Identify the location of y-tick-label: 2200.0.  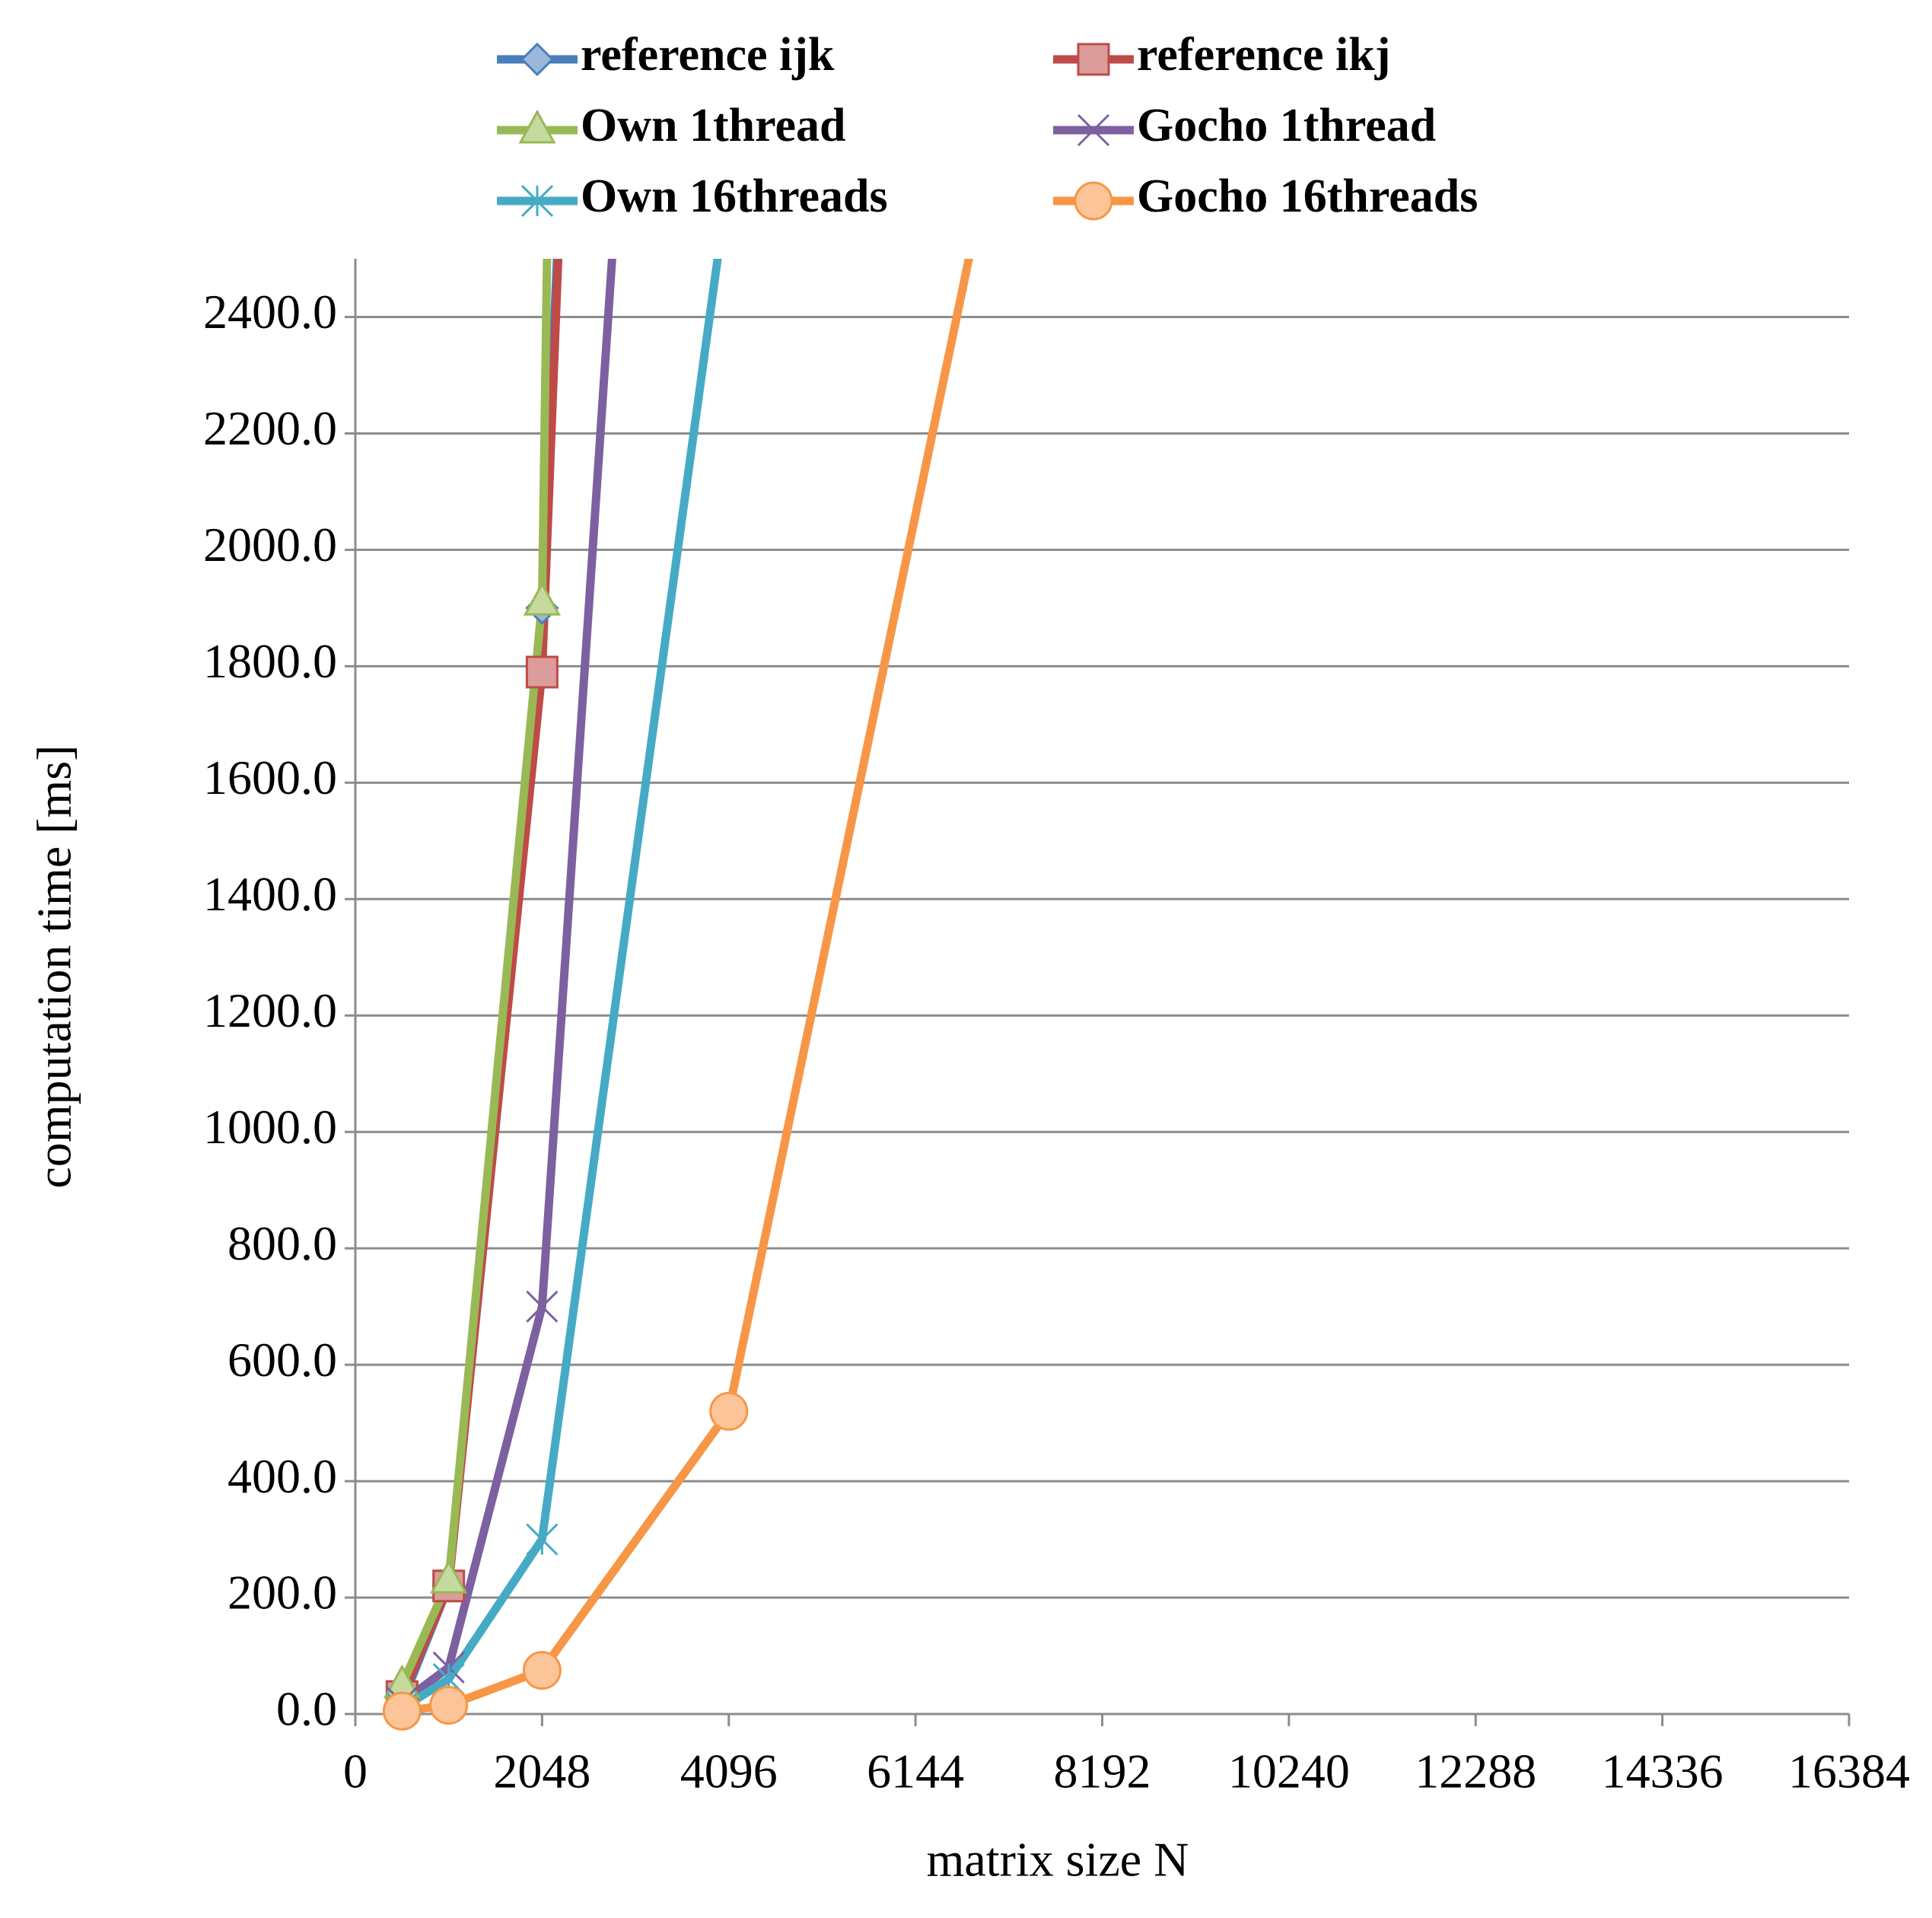
(270, 428).